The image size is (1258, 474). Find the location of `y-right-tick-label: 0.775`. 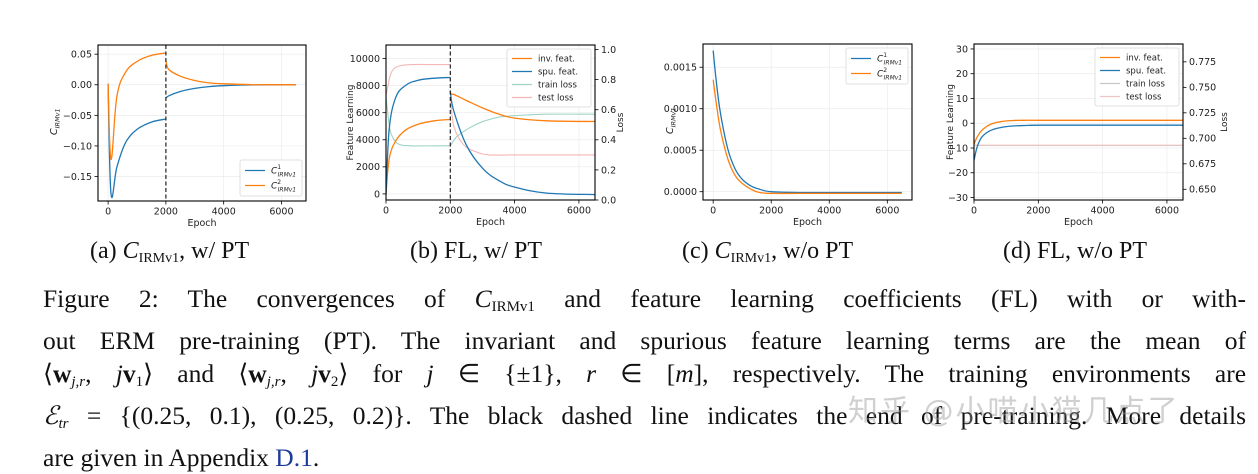

y-right-tick-label: 0.775 is located at coordinates (1202, 62).